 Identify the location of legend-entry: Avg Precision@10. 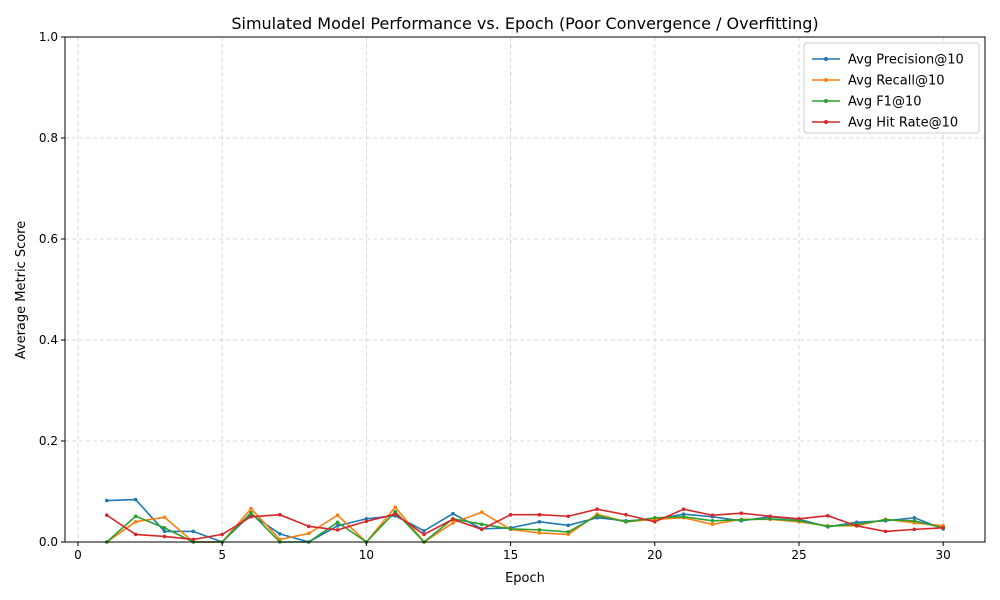
(888, 60).